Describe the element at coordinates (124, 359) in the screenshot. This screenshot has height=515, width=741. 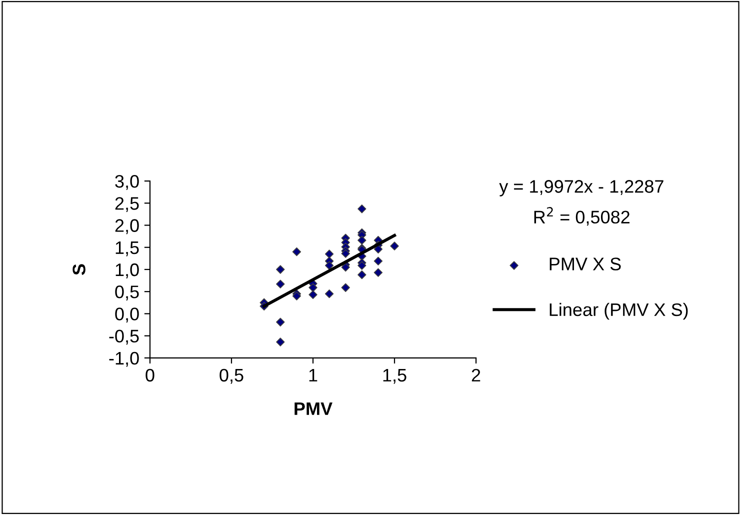
I see `y-tick-label: -1,0` at that location.